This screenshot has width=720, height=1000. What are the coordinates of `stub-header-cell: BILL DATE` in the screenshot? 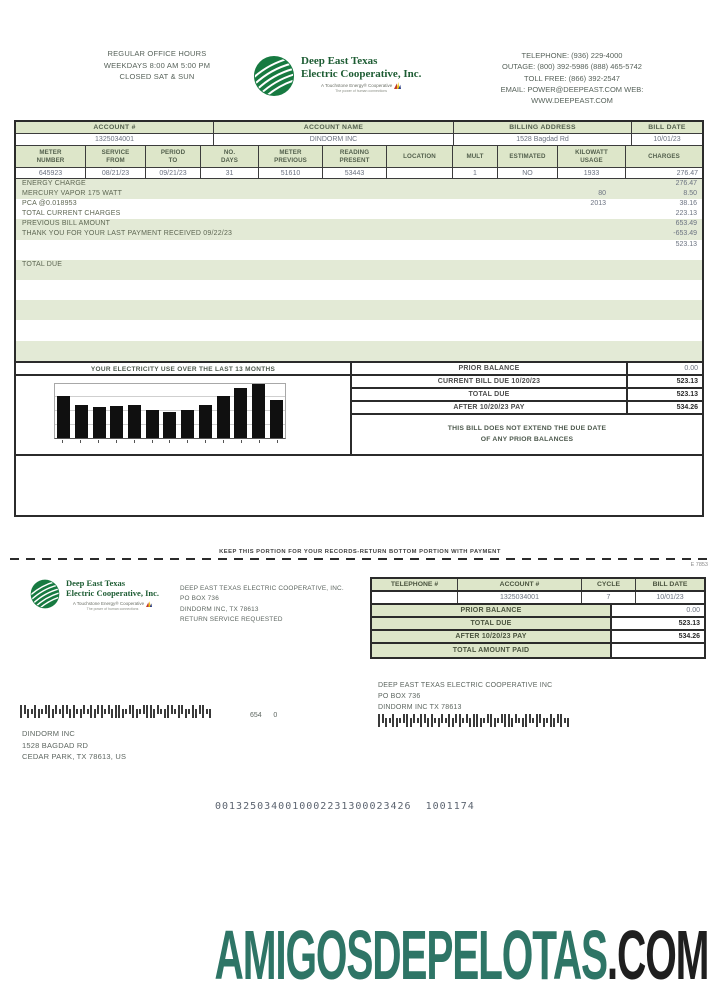 It's located at (670, 584).